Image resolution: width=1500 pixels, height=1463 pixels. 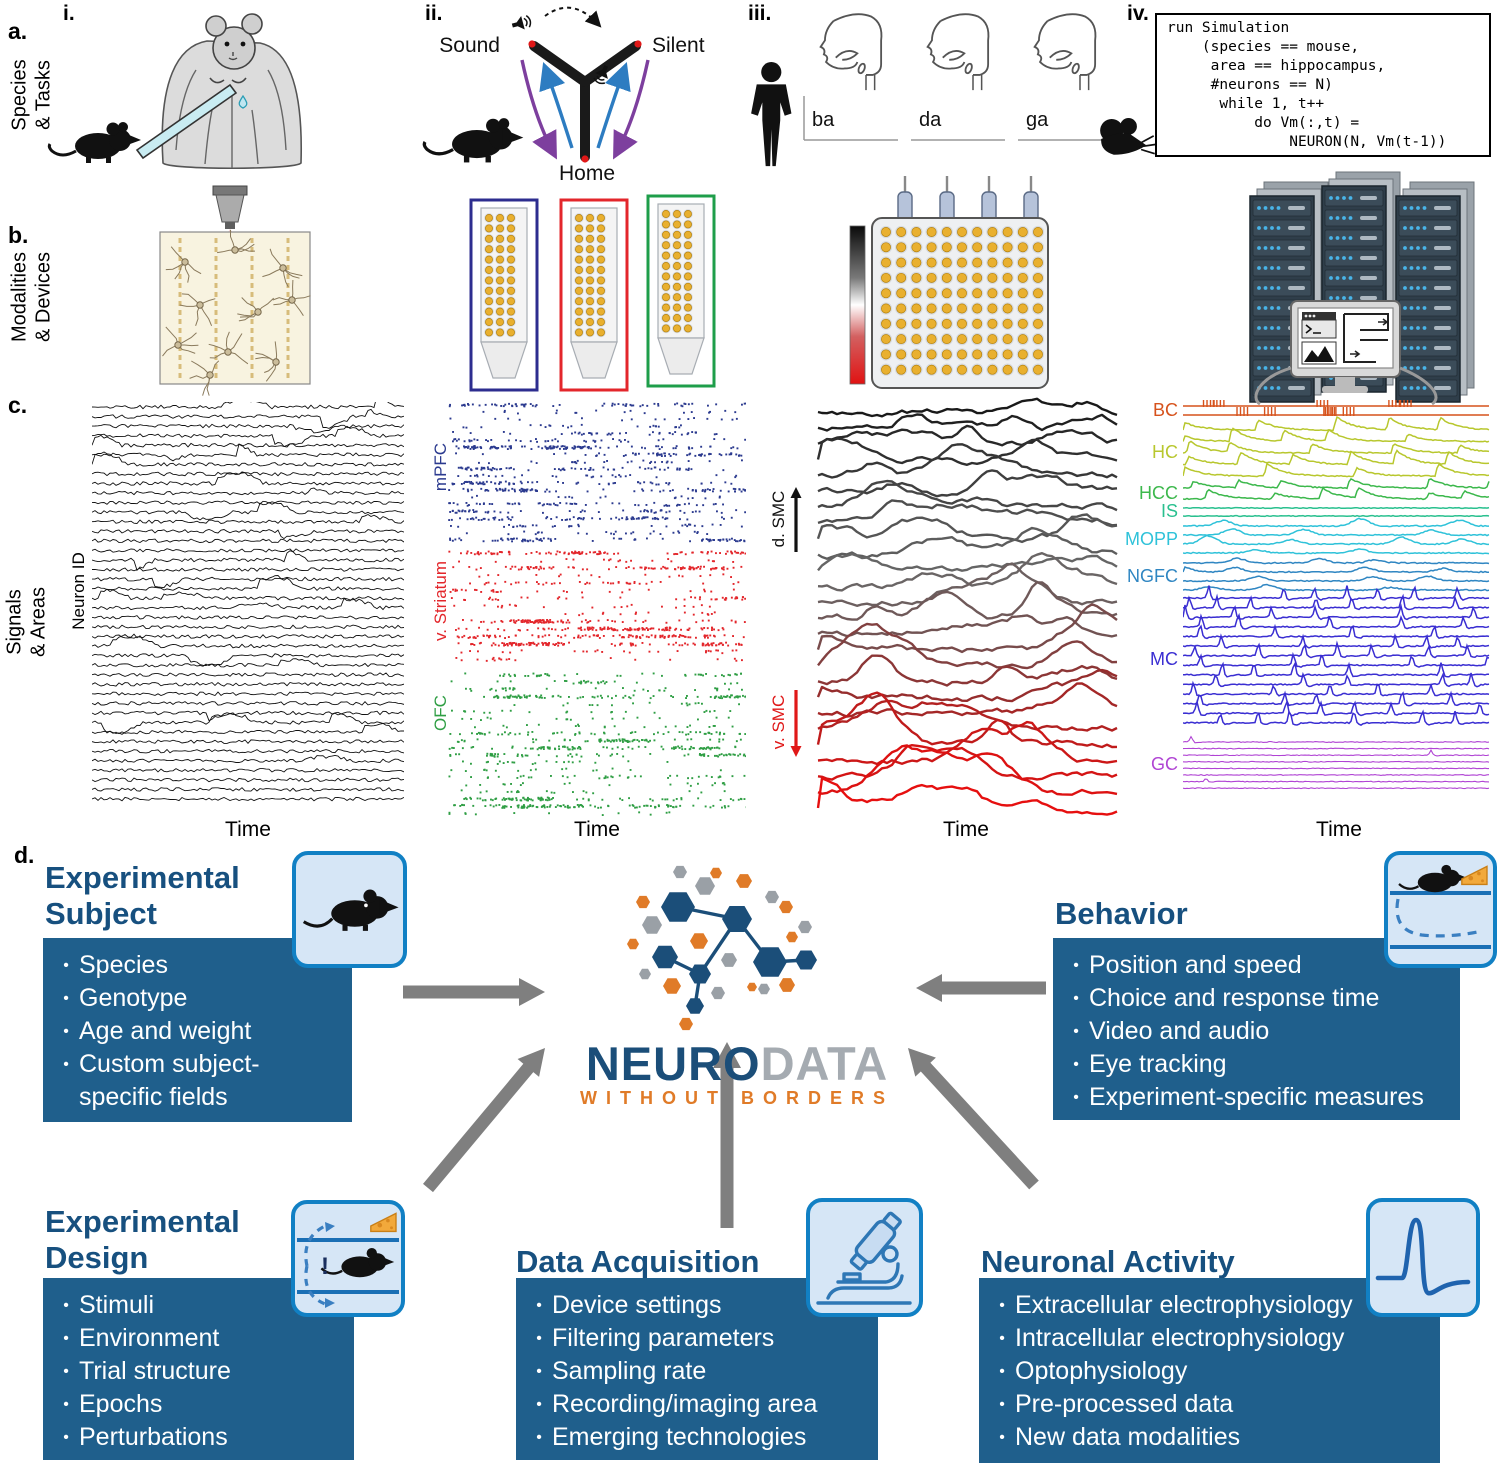 I want to click on bullet-item: • Video and audio, so click(x=1171, y=1031).